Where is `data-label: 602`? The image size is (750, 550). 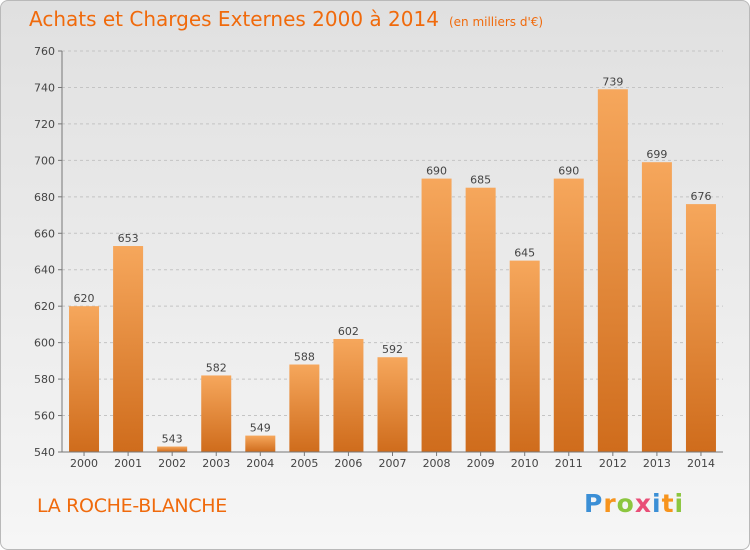 data-label: 602 is located at coordinates (348, 331).